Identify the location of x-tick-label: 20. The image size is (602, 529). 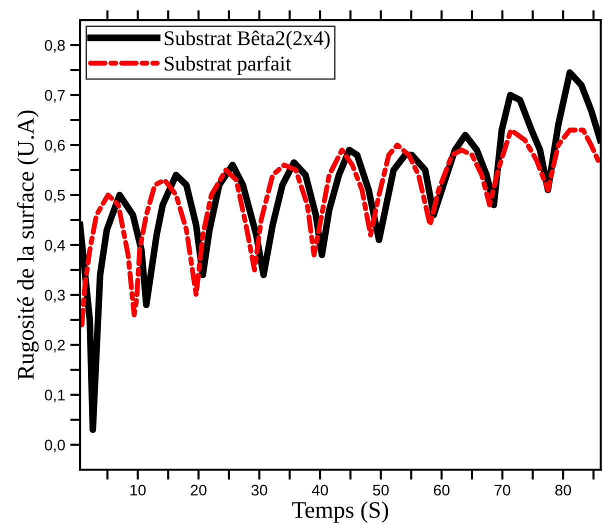
(198, 490).